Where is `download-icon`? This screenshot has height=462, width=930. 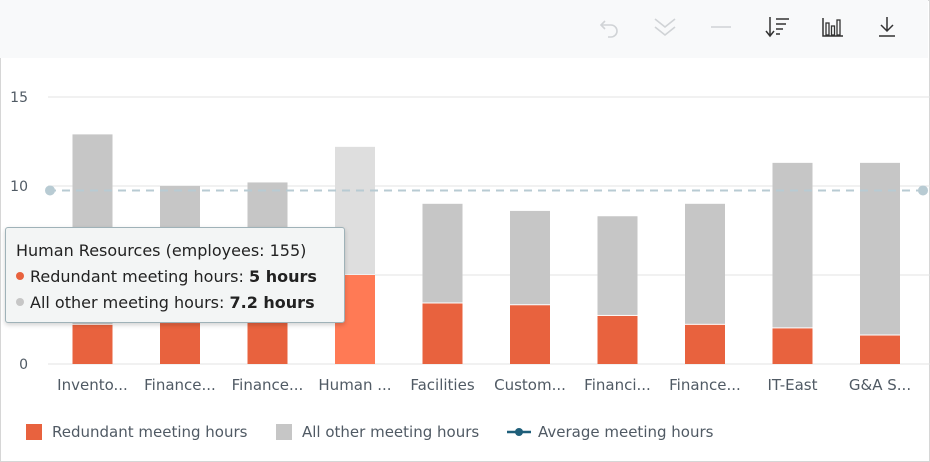
download-icon is located at coordinates (887, 27).